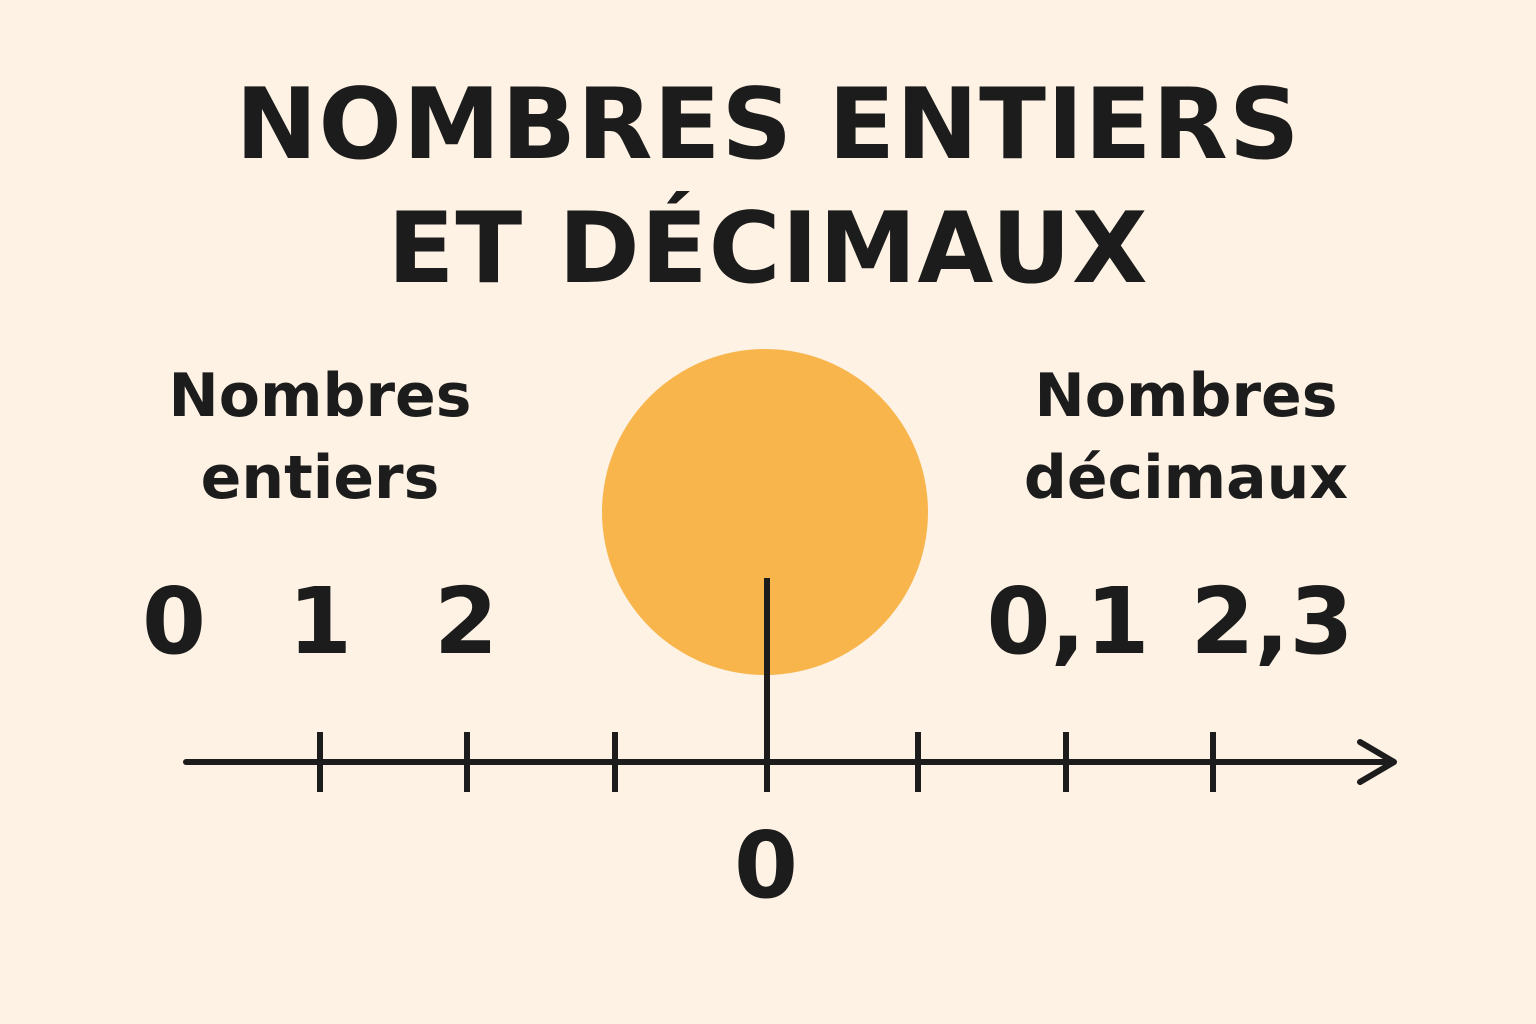 The width and height of the screenshot is (1536, 1024). I want to click on decimal-example-0-1: 0,1, so click(1068, 621).